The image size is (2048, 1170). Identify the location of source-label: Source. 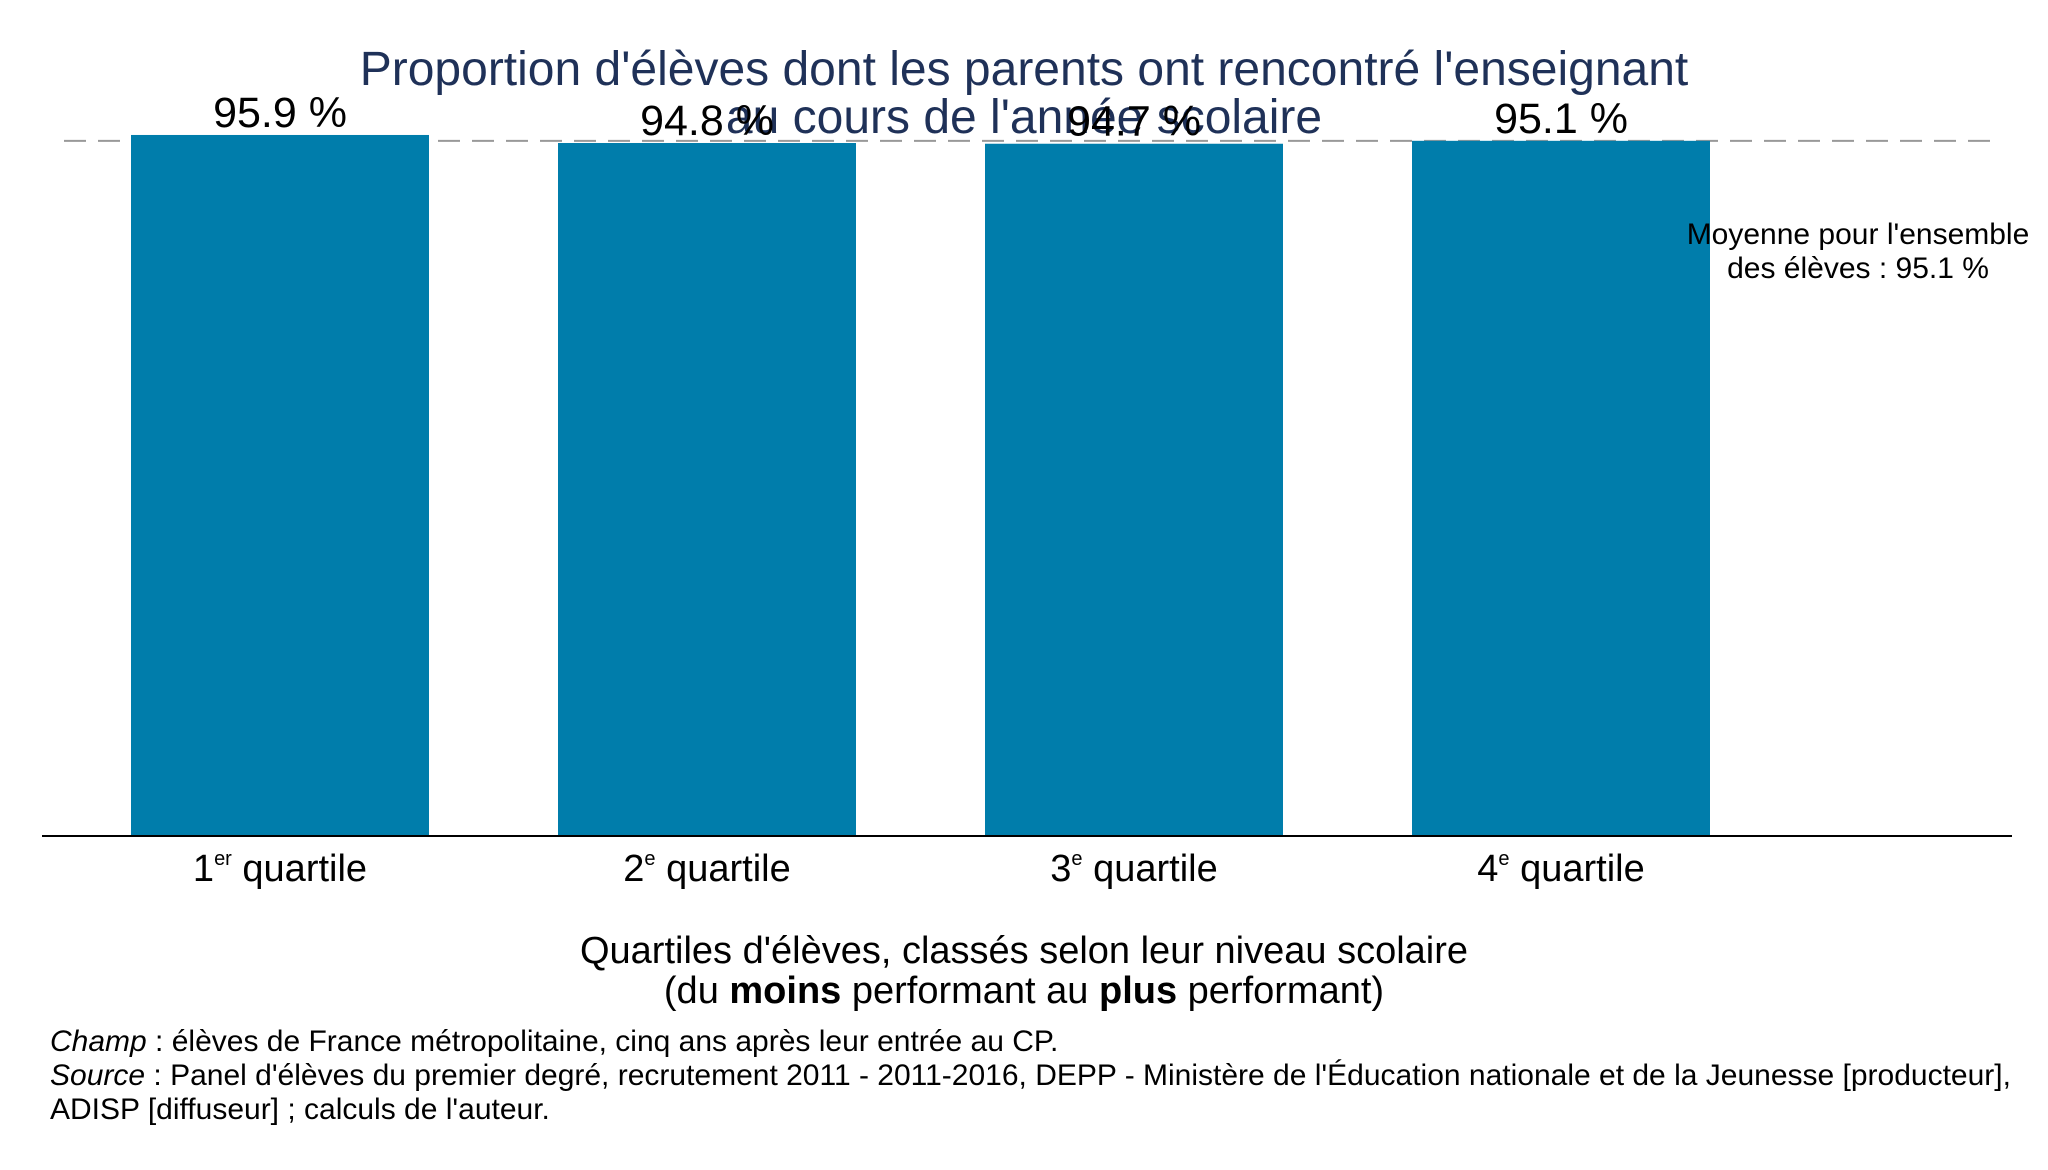
(98, 1075).